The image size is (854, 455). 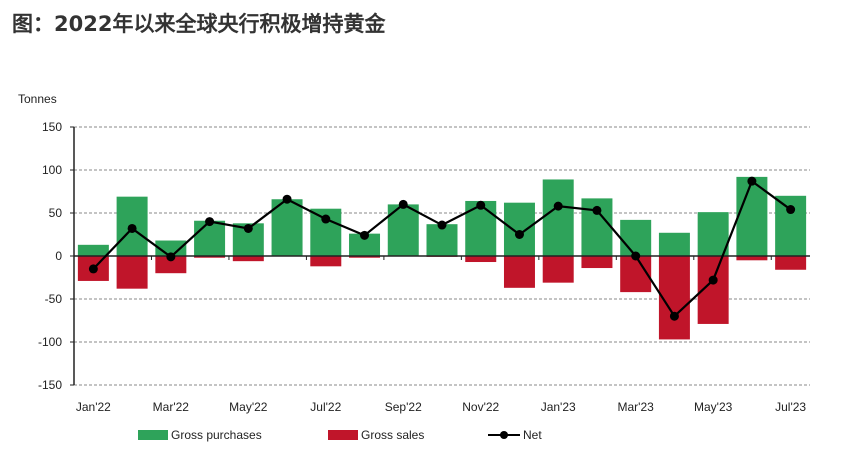 I want to click on y-tick-label: 0, so click(x=58, y=256).